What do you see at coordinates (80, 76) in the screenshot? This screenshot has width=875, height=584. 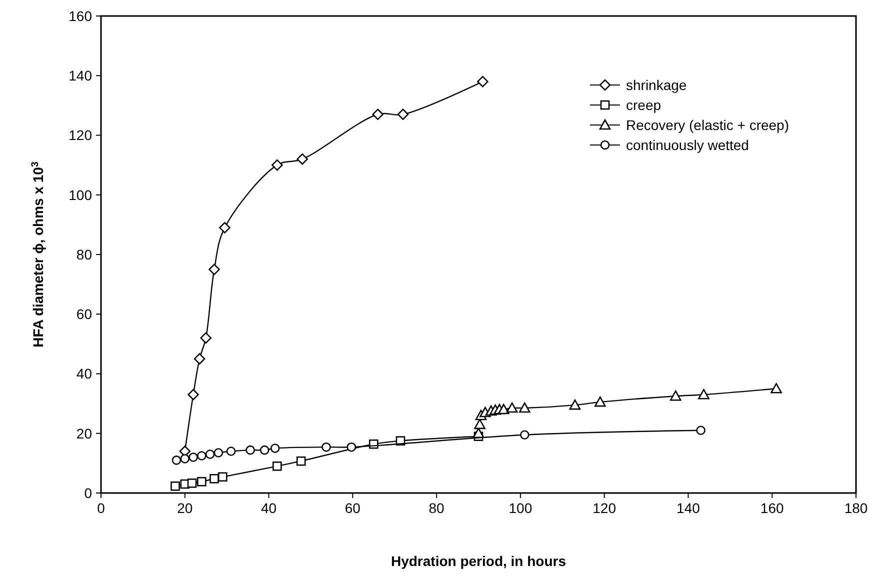 I see `y-tick-label: 140` at bounding box center [80, 76].